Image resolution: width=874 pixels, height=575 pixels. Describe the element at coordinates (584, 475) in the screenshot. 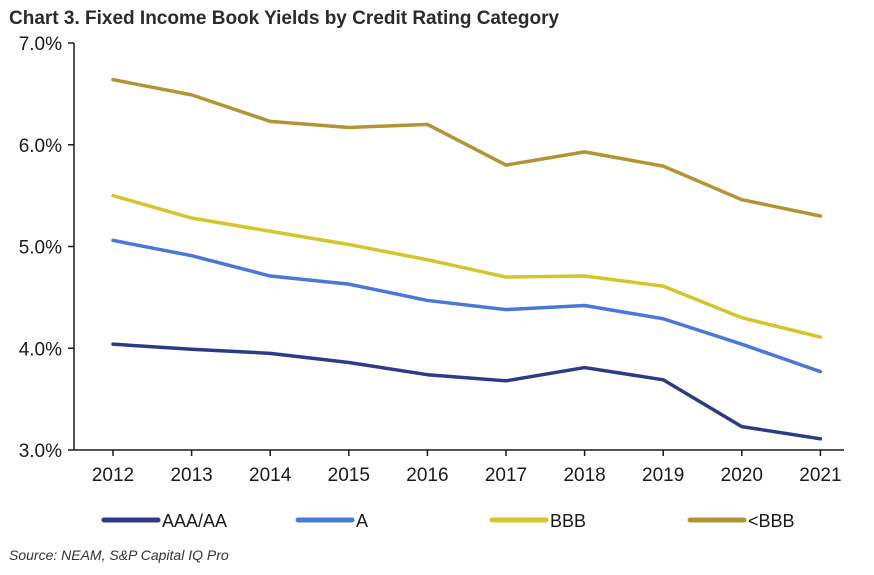

I see `x-tick-label: 2018` at that location.